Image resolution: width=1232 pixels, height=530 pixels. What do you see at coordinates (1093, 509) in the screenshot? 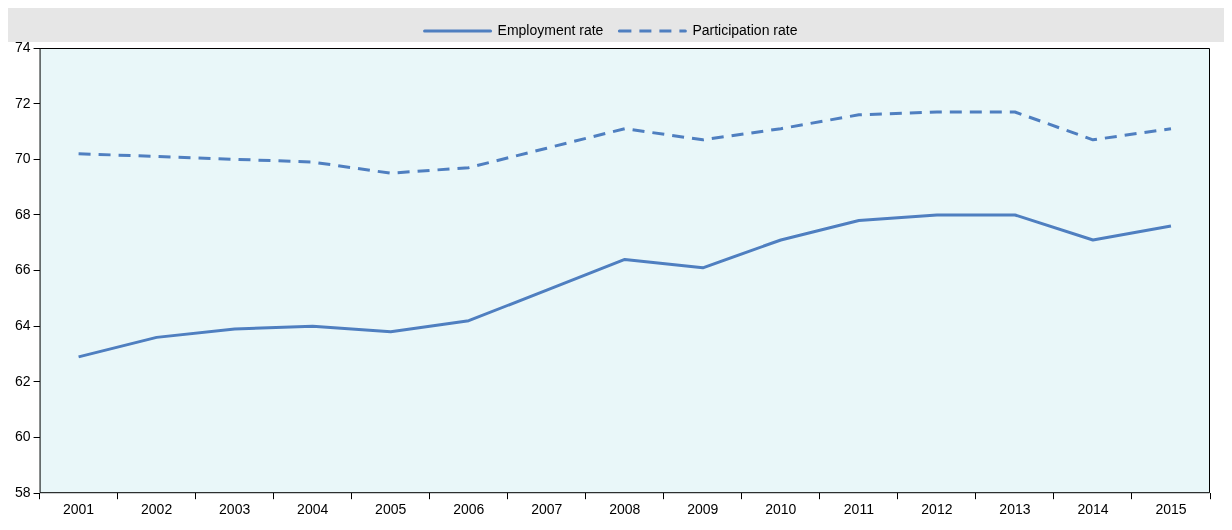
I see `x-tick-label: 2014` at bounding box center [1093, 509].